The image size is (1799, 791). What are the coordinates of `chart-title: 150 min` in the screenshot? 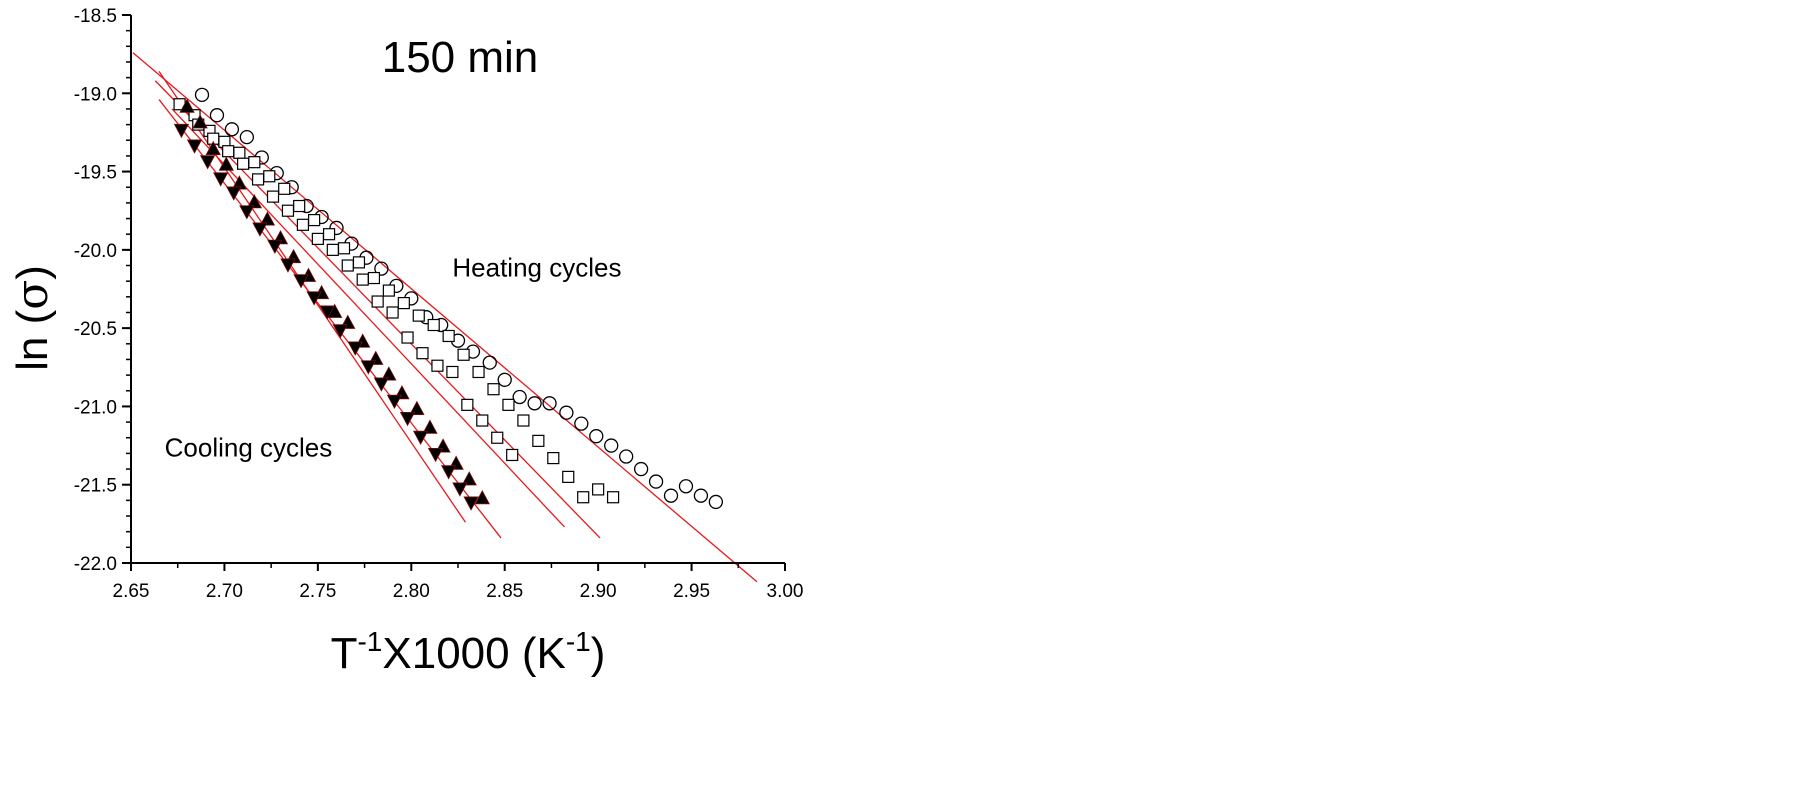 It's located at (460, 57).